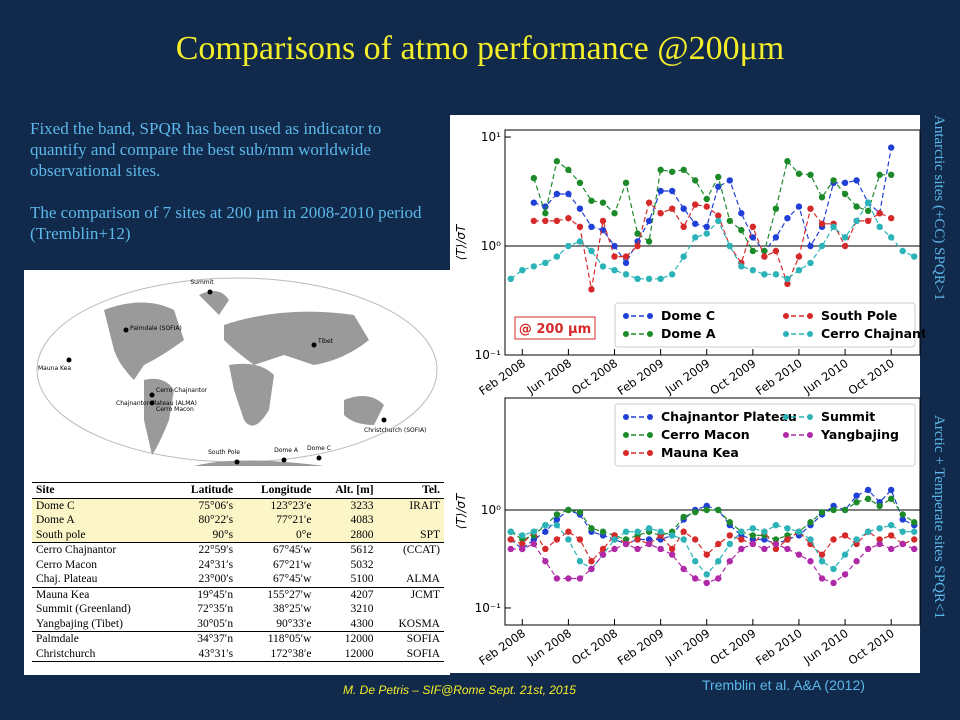  I want to click on table-cell: Chaj. Plateau, so click(67, 579).